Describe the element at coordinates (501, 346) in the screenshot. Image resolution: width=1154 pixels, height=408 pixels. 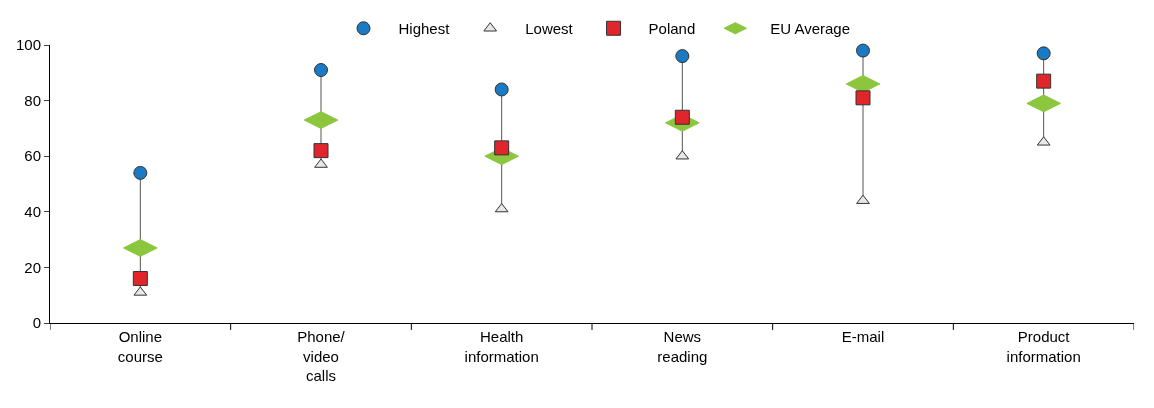
I see `x-tick-label: Health information` at that location.